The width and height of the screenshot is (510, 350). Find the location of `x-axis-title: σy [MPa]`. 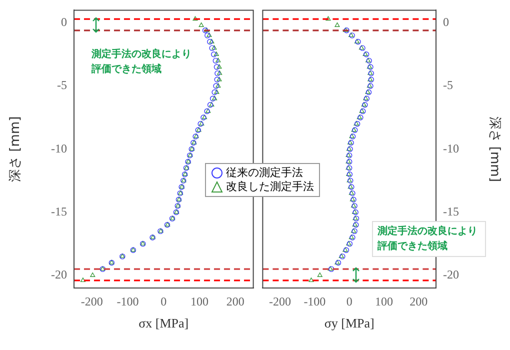

x-axis-title: σy [MPa] is located at coordinates (349, 323).